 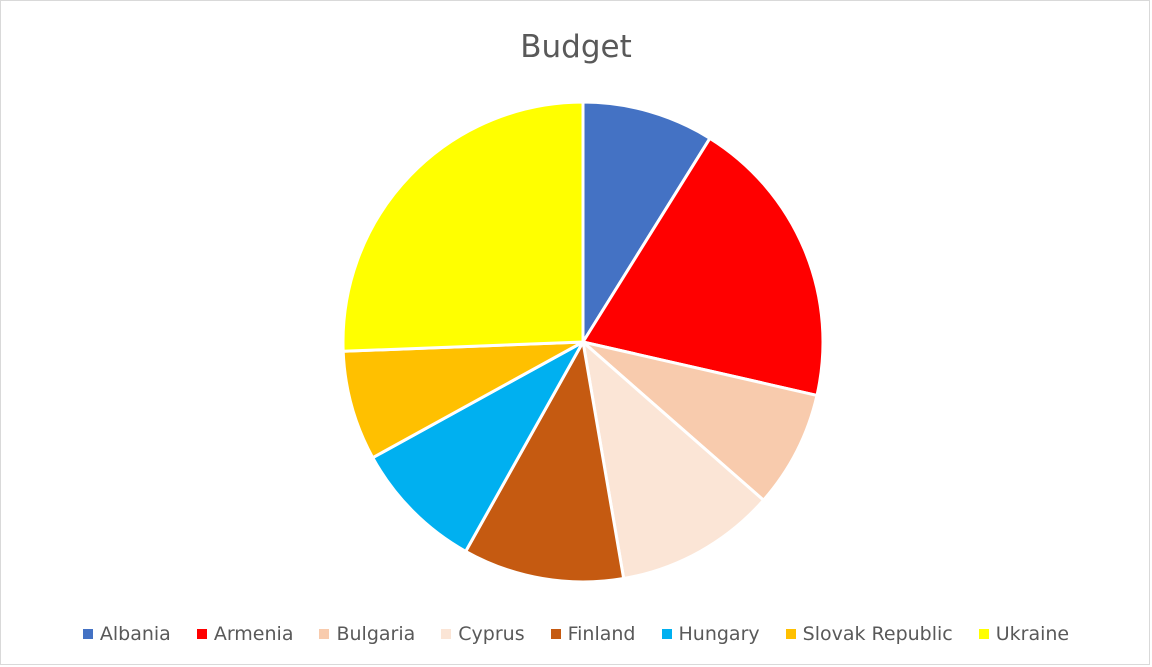 I want to click on legend-item-bulgaria: Bulgaria, so click(x=367, y=634).